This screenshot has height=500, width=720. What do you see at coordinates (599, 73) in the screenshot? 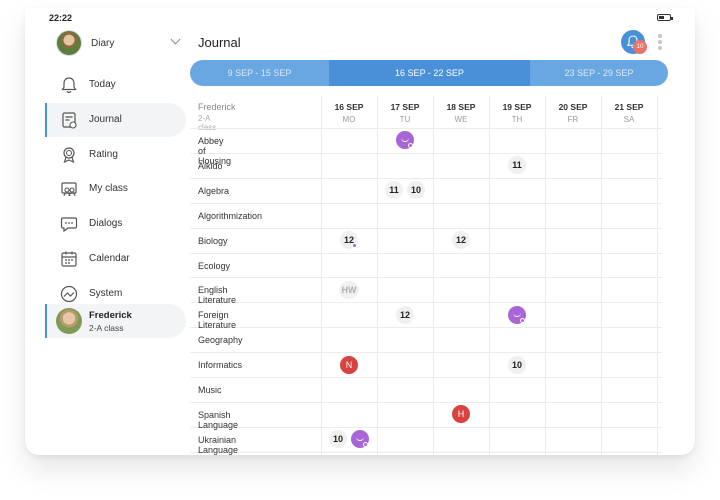
I see `week-tab: 23 SEP - 29 SEP` at bounding box center [599, 73].